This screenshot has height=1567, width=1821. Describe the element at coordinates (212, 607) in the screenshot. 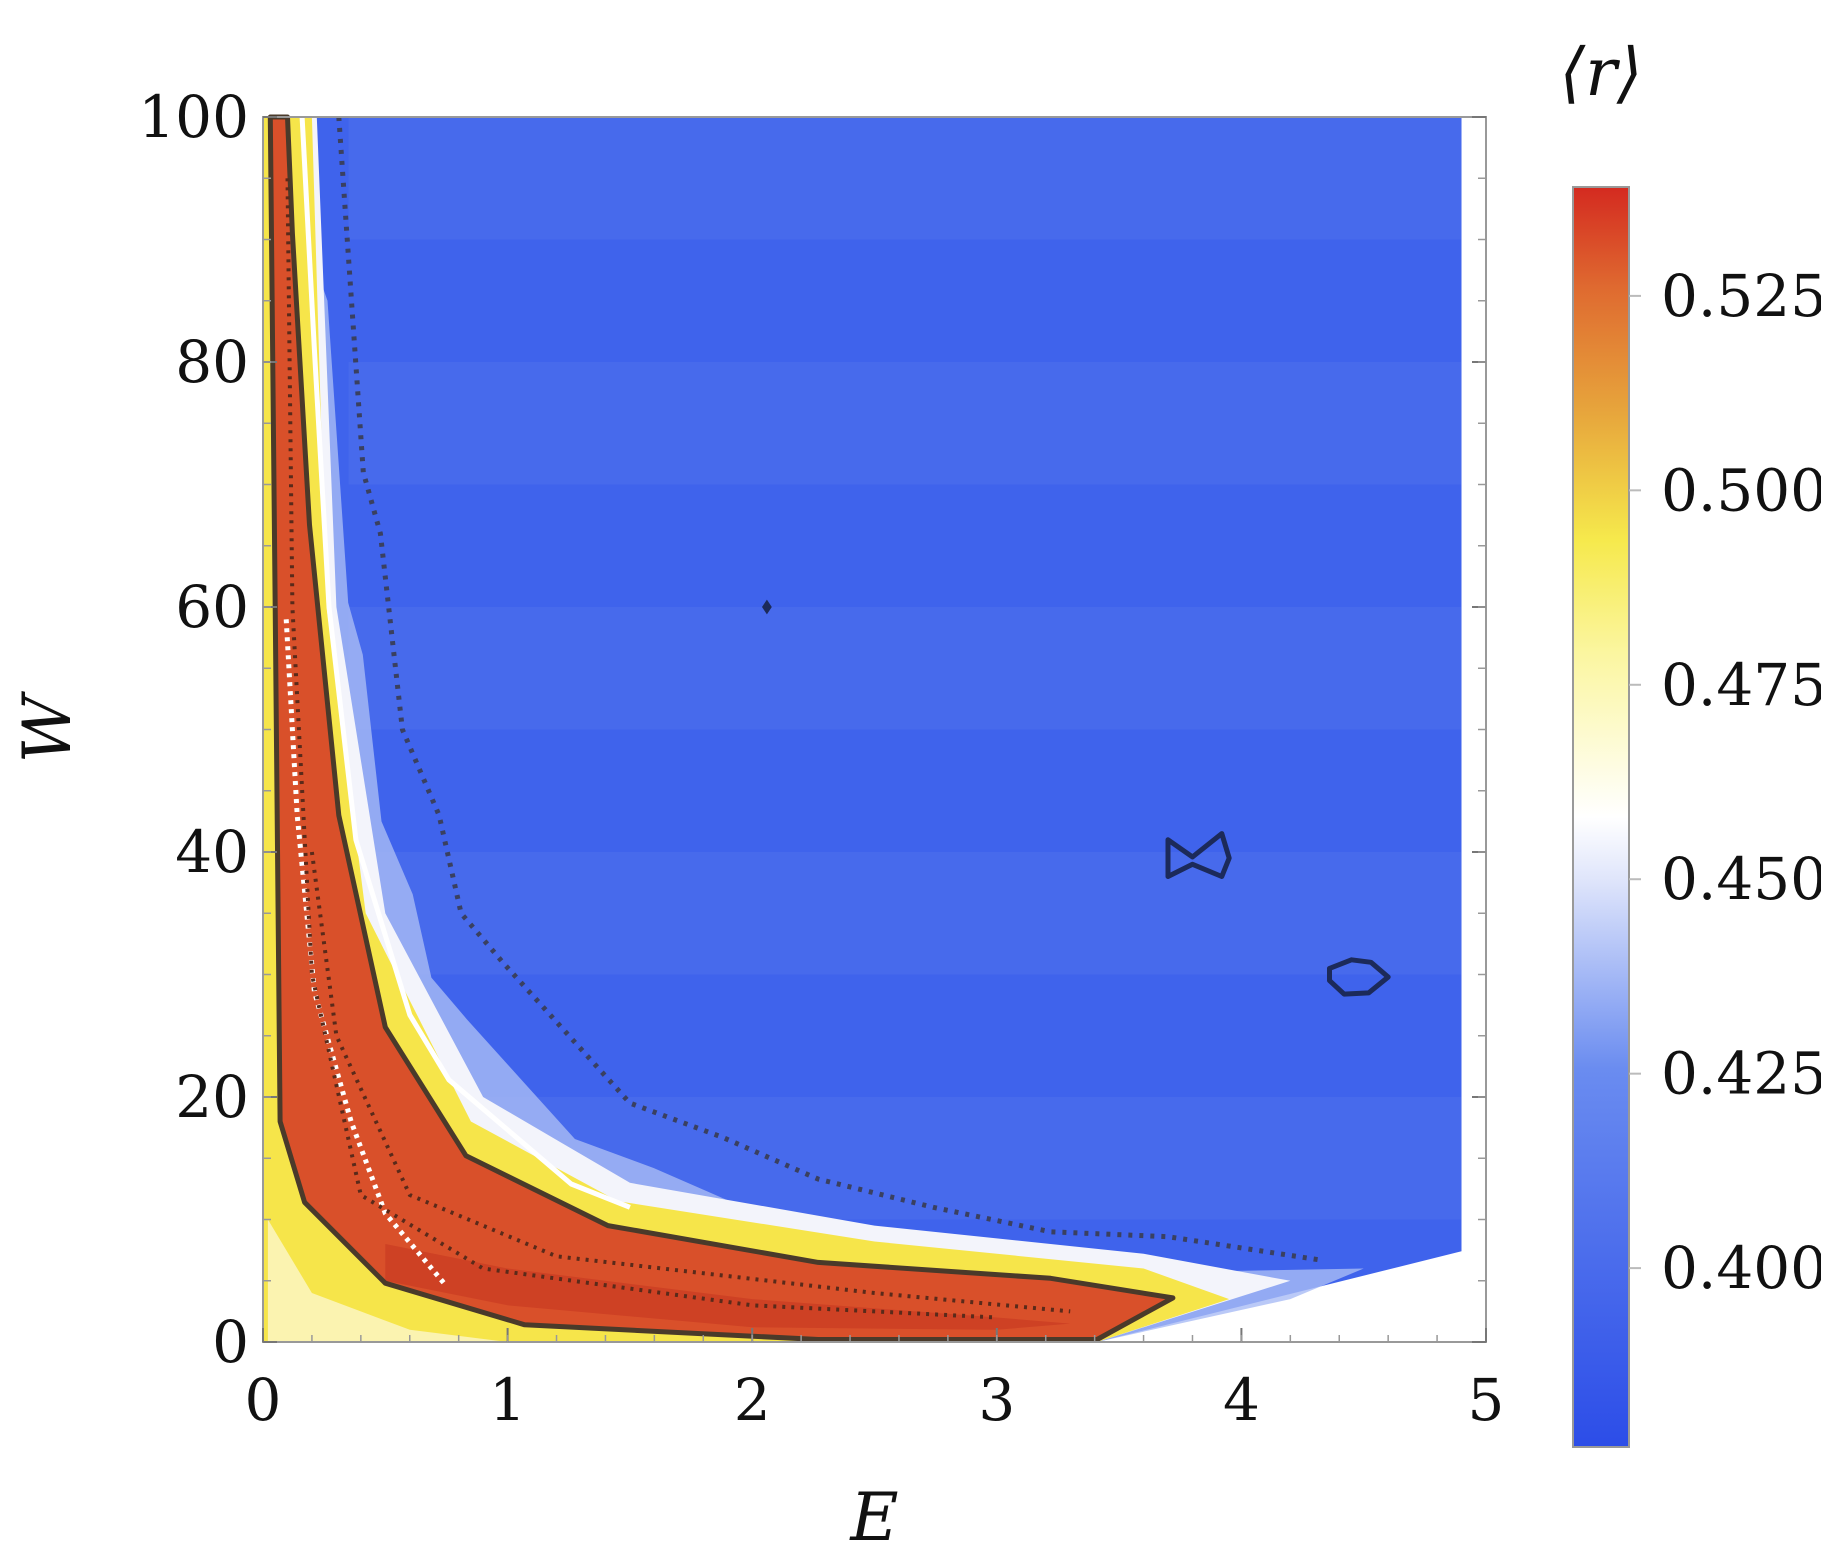

I see `y-tick-label: 60` at that location.